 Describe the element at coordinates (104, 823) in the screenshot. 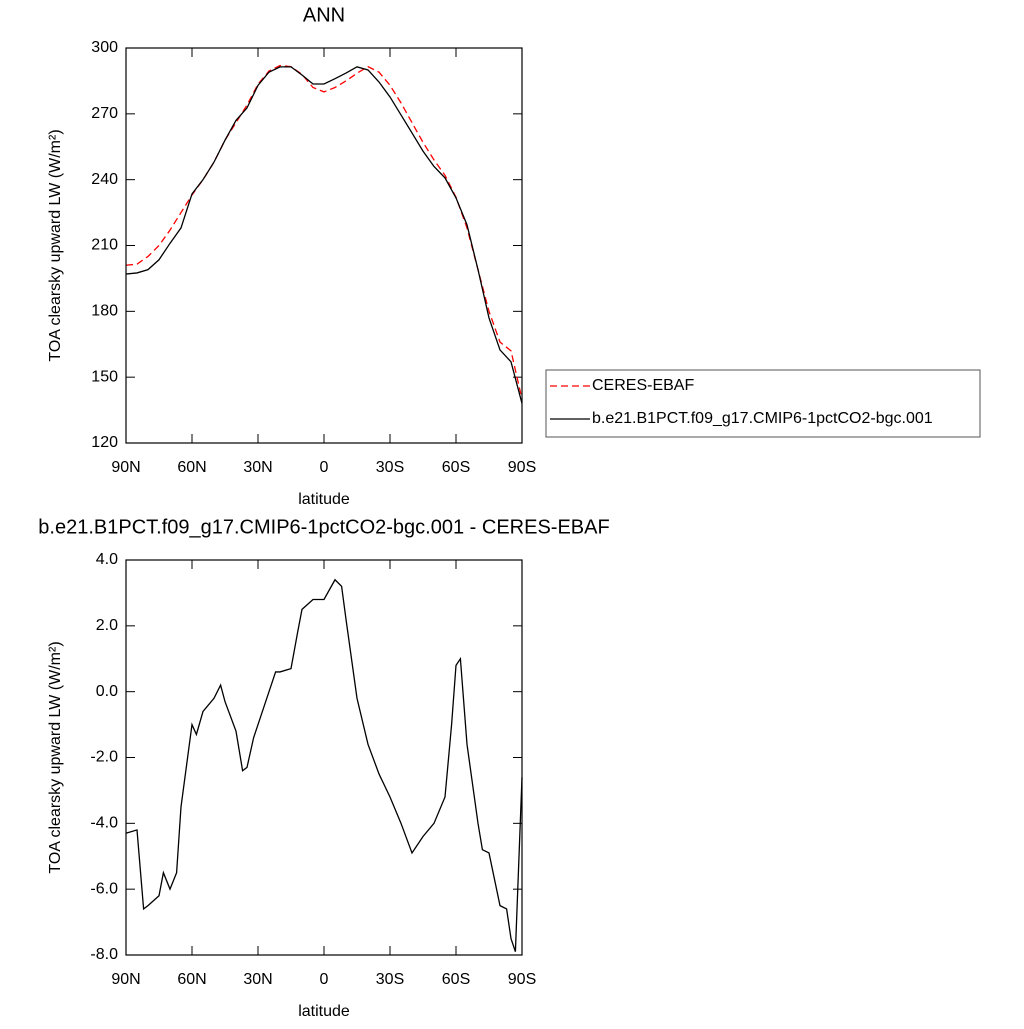

I see `y-tick-label: -4.0` at that location.